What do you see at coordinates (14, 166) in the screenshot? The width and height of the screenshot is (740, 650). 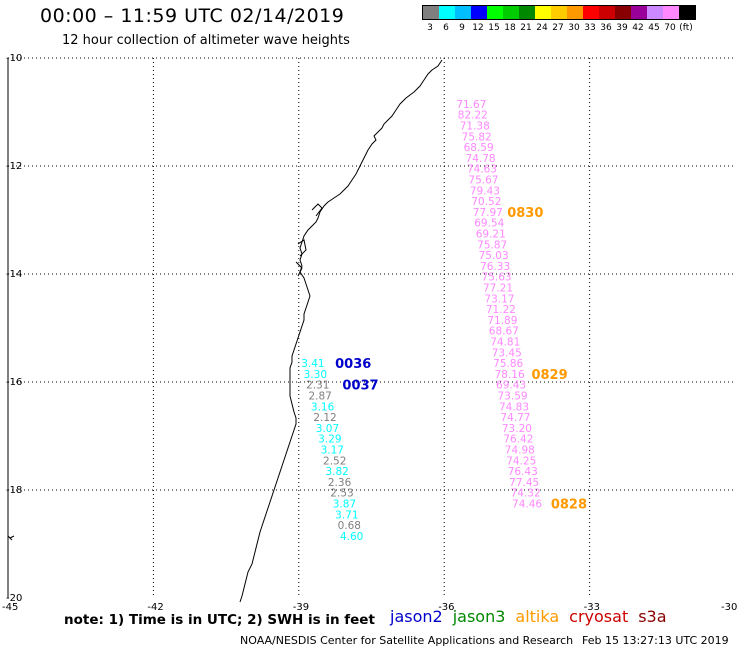 I see `lat-tick-label: -12` at bounding box center [14, 166].